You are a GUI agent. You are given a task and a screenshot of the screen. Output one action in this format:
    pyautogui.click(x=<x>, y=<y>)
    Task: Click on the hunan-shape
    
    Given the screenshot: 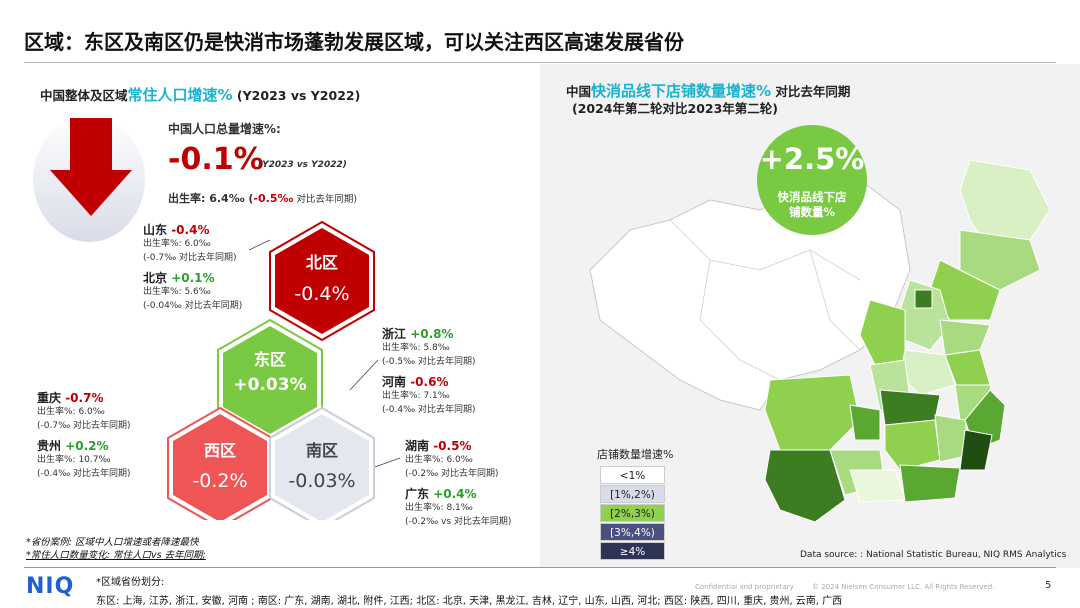 What is the action you would take?
    pyautogui.click(x=912, y=445)
    